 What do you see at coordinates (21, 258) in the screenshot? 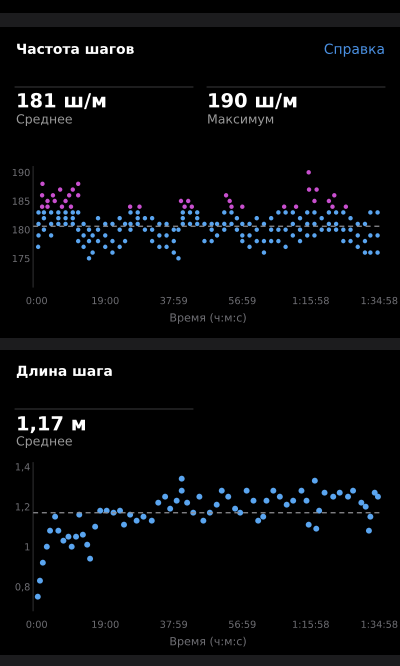
I see `y-tick-label: 175` at bounding box center [21, 258].